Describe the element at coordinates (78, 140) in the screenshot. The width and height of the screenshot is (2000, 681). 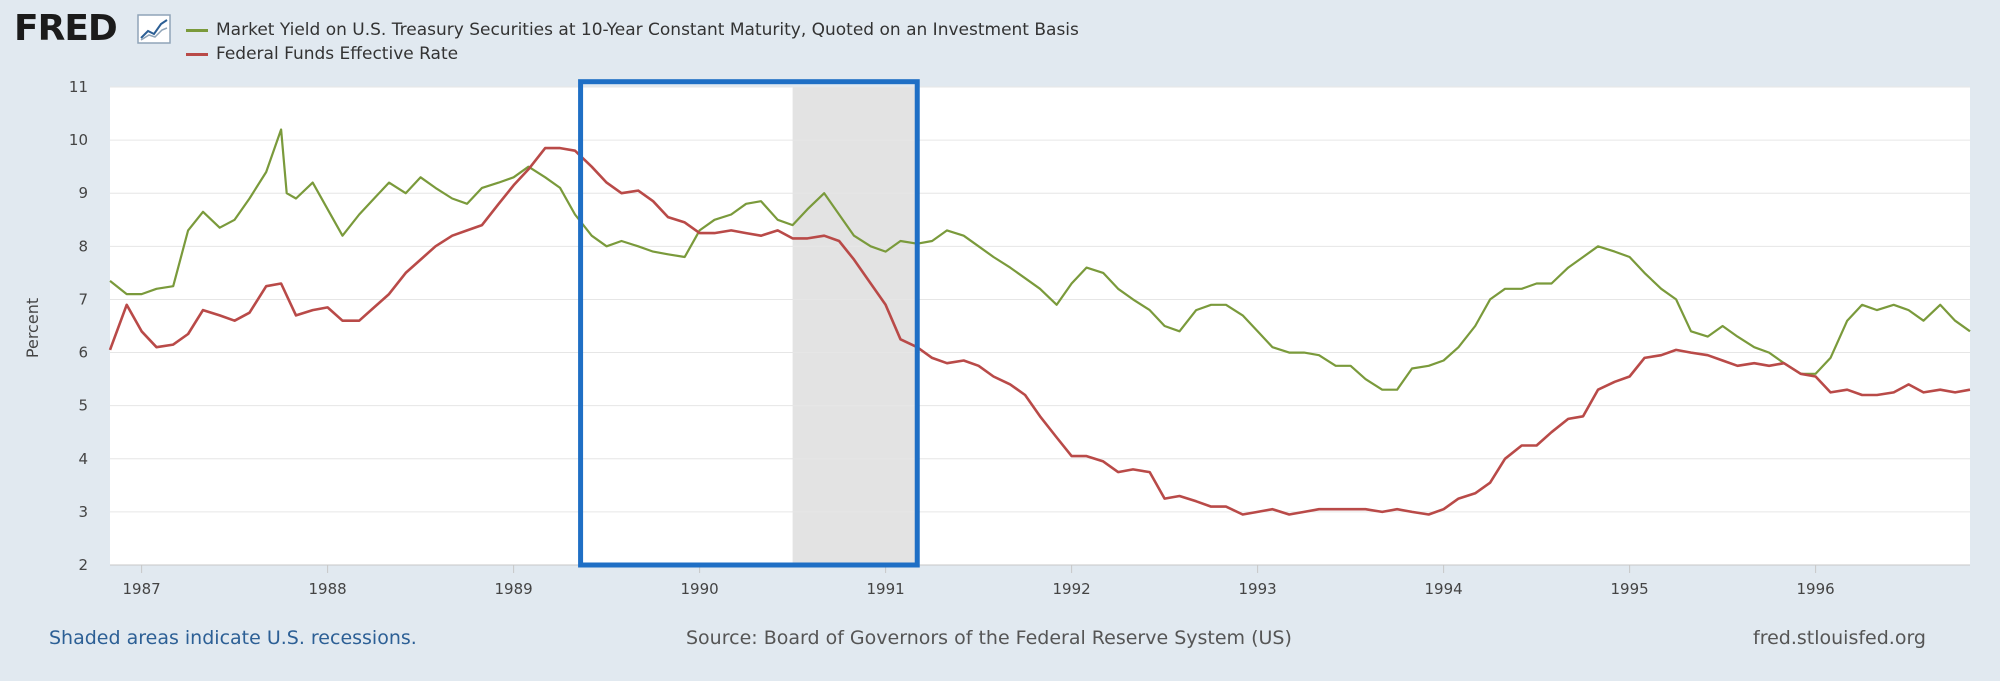
I see `y-tick-label: 10` at that location.